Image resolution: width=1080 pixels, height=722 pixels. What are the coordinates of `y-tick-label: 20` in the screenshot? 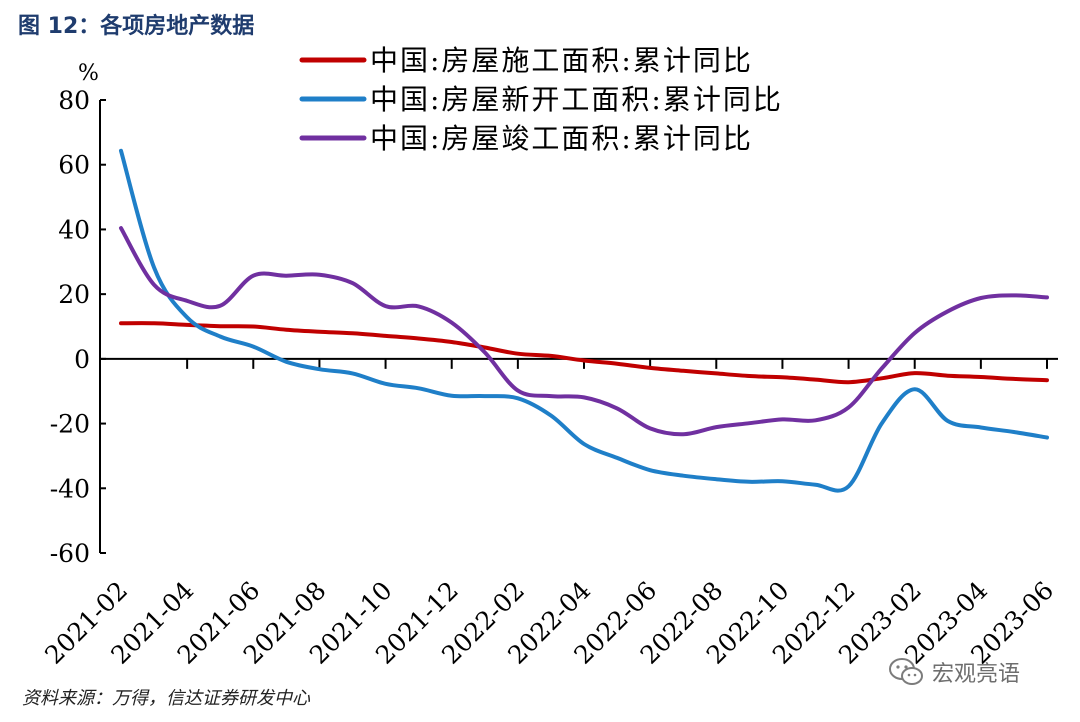 It's located at (74, 294).